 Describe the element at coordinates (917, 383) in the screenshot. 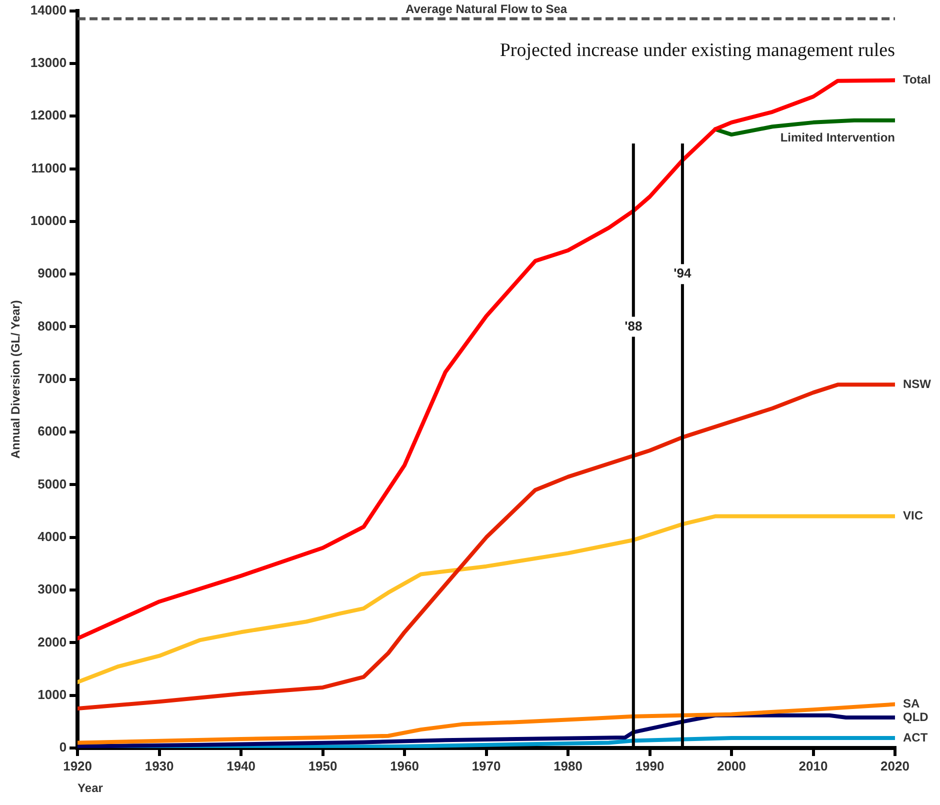

I see `series-label: NSW` at that location.